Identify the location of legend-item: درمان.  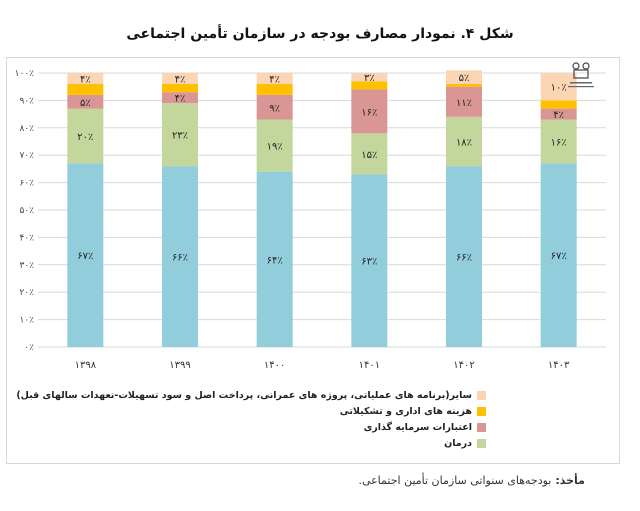
(251, 443).